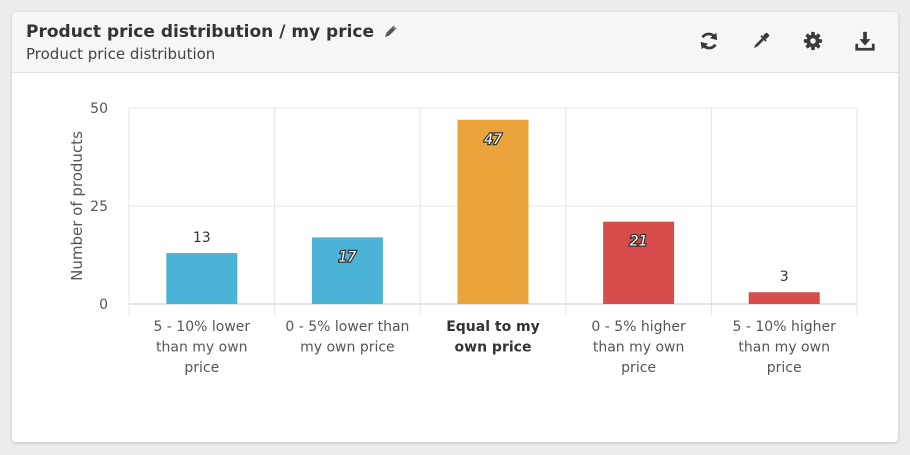 The width and height of the screenshot is (910, 455). Describe the element at coordinates (347, 257) in the screenshot. I see `data-label: 17` at that location.